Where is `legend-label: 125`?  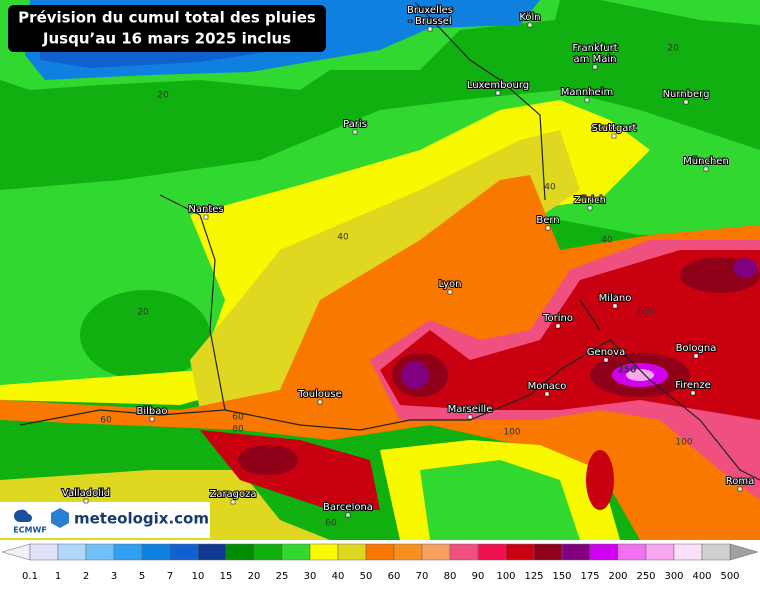 legend-label: 125 is located at coordinates (533, 576).